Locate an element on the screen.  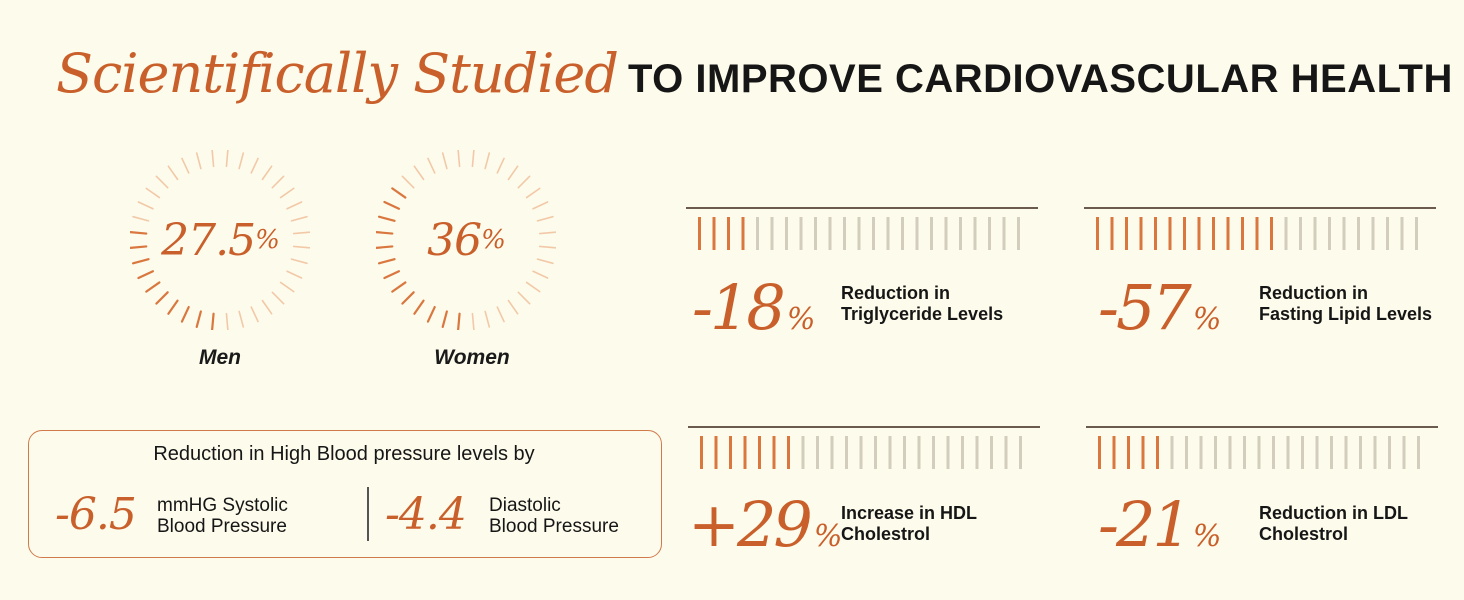
dial-value: 27.5% is located at coordinates (220, 240).